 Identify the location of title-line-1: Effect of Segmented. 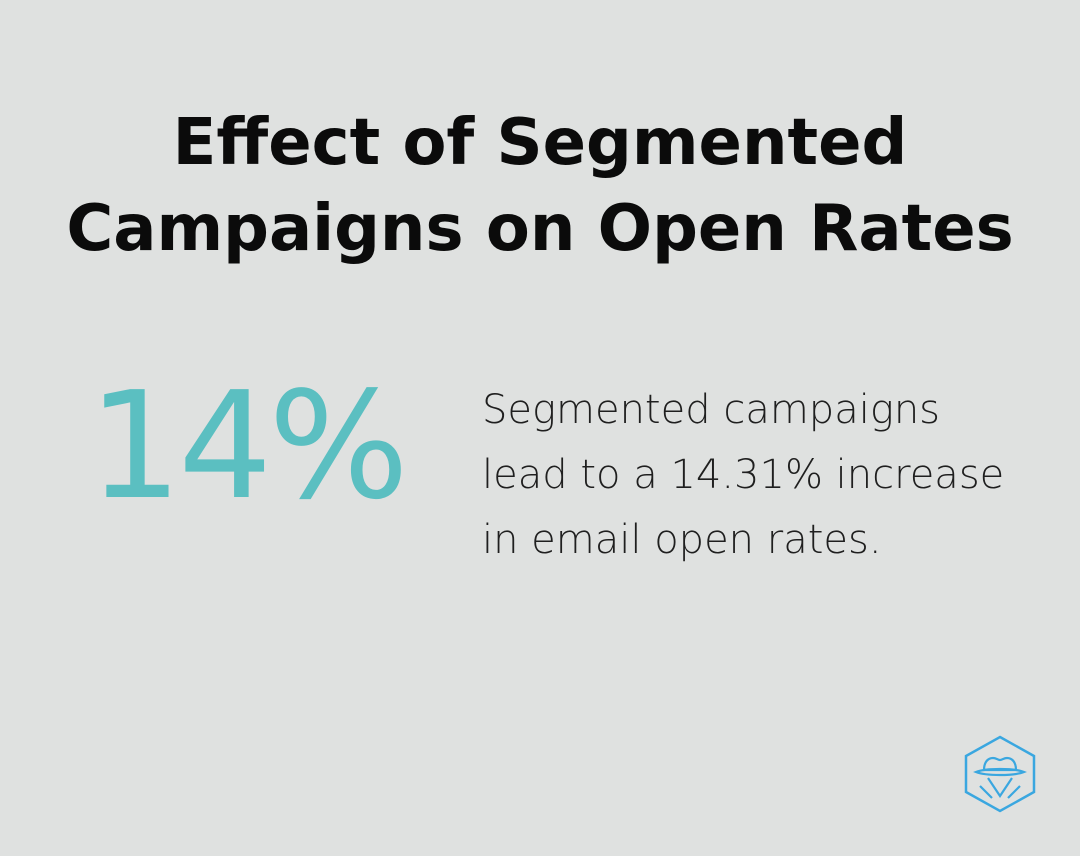
(540, 143).